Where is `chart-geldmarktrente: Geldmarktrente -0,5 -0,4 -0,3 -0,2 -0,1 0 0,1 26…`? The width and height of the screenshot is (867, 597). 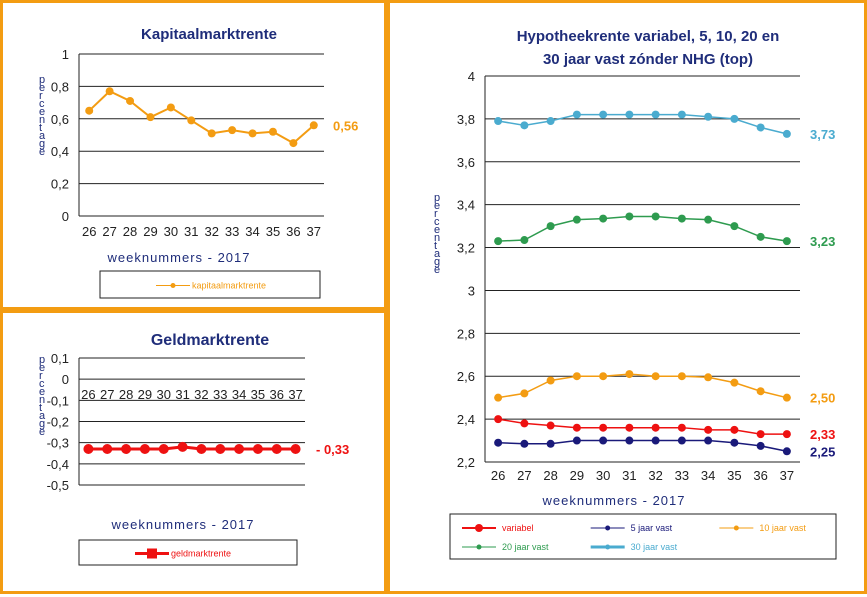 chart-geldmarktrente: Geldmarktrente -0,5 -0,4 -0,3 -0,2 -0,1 0 0,1 26… is located at coordinates (194, 449).